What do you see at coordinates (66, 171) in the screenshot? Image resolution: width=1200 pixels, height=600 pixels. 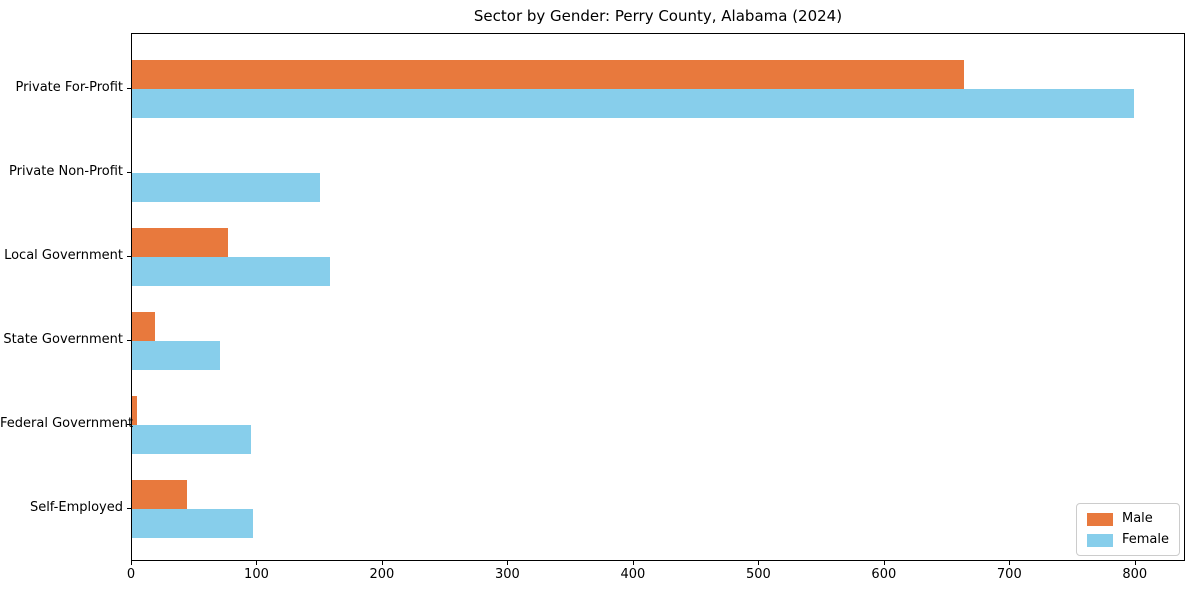 I see `y-tick-label: Private Non-Profit` at bounding box center [66, 171].